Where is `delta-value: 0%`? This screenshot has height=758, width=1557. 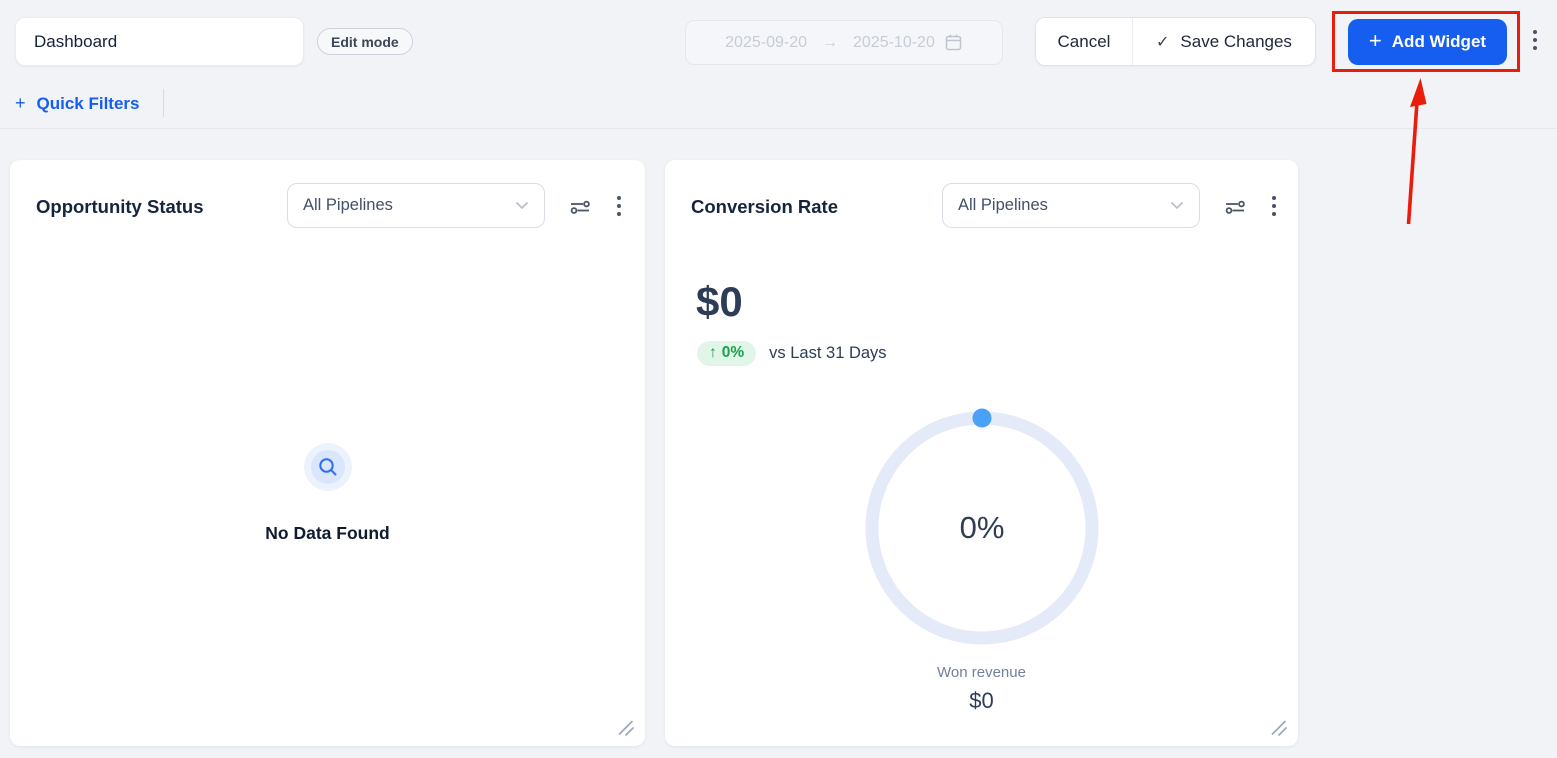
delta-value: 0% is located at coordinates (733, 352).